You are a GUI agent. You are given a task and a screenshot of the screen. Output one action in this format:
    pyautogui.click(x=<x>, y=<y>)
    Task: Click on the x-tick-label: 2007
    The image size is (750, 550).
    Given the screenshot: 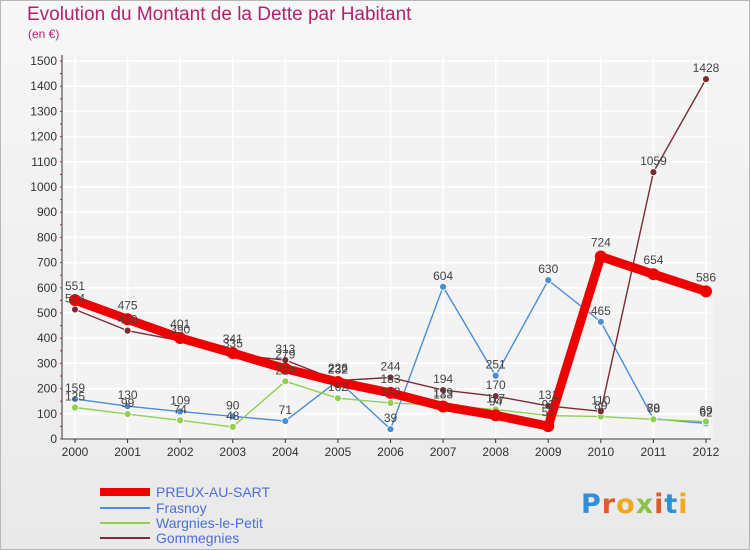 What is the action you would take?
    pyautogui.click(x=443, y=452)
    